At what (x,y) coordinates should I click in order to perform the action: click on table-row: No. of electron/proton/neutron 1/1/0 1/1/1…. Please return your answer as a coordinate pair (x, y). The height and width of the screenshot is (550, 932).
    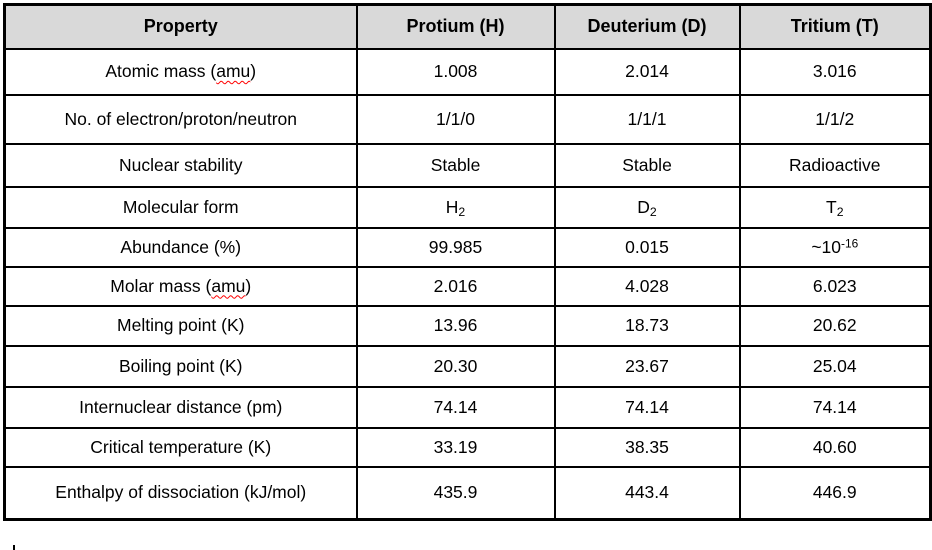
    Looking at the image, I should click on (467, 119).